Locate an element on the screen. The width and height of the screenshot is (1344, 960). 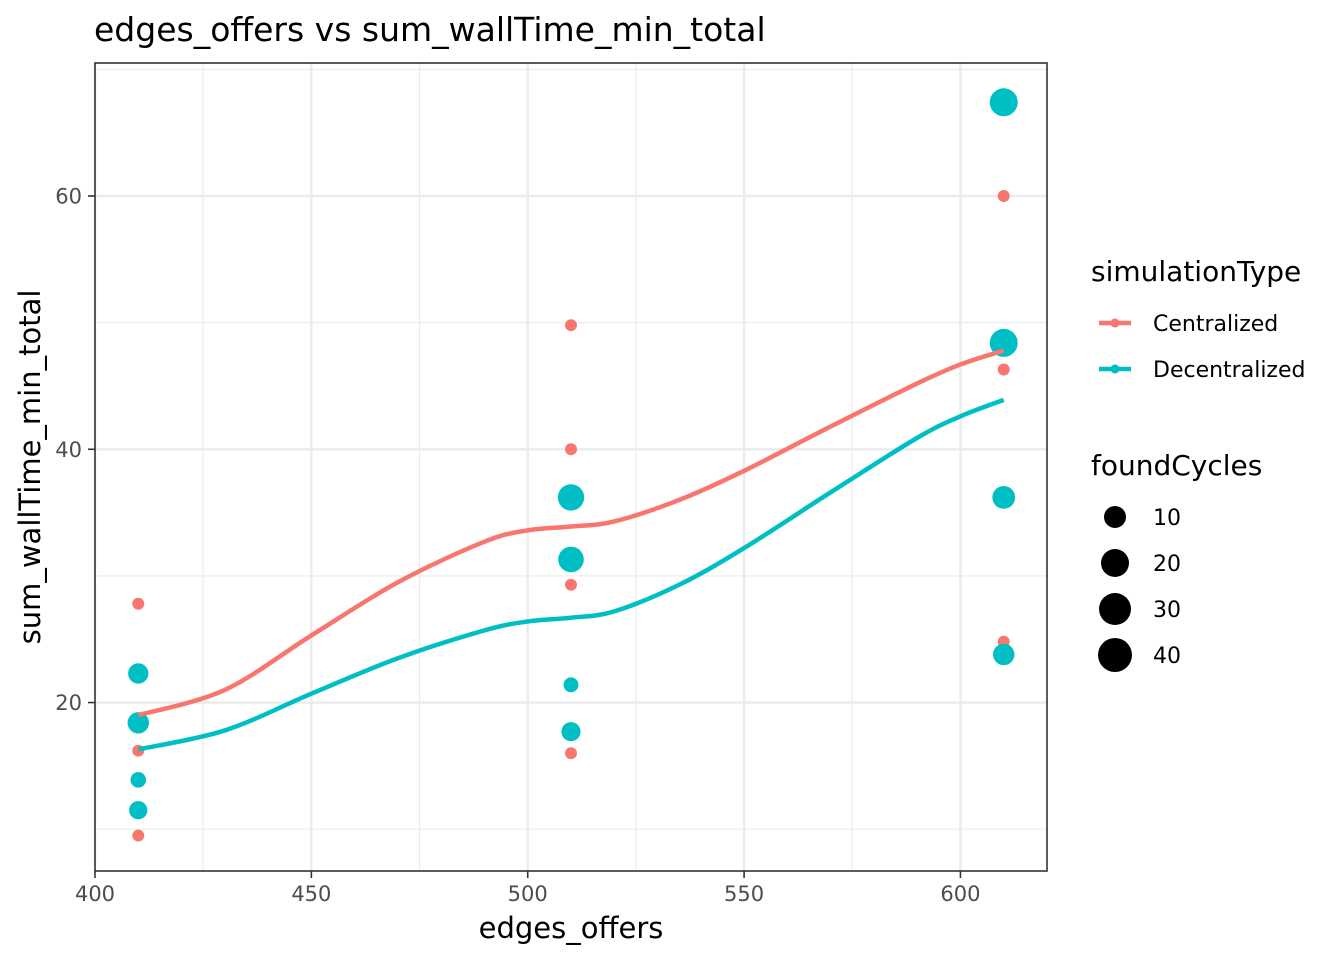
legend-size-label: 10 is located at coordinates (1167, 518).